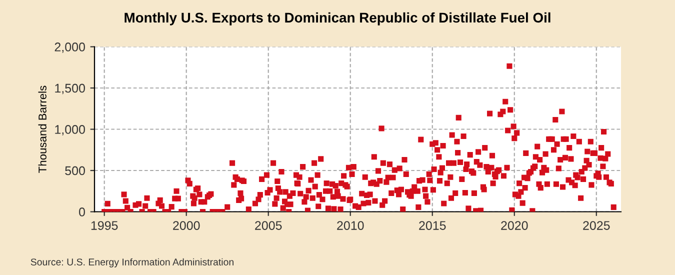  What do you see at coordinates (70, 130) in the screenshot?
I see `y-tick-label: 1,000` at bounding box center [70, 130].